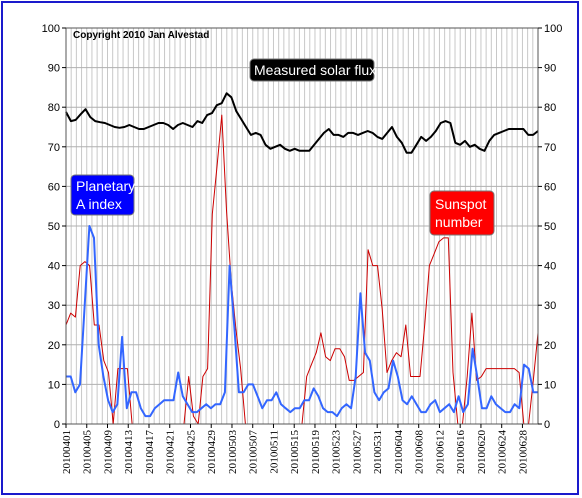 The height and width of the screenshot is (498, 582). Describe the element at coordinates (302, 123) in the screenshot. I see `solar-flux-line` at that location.